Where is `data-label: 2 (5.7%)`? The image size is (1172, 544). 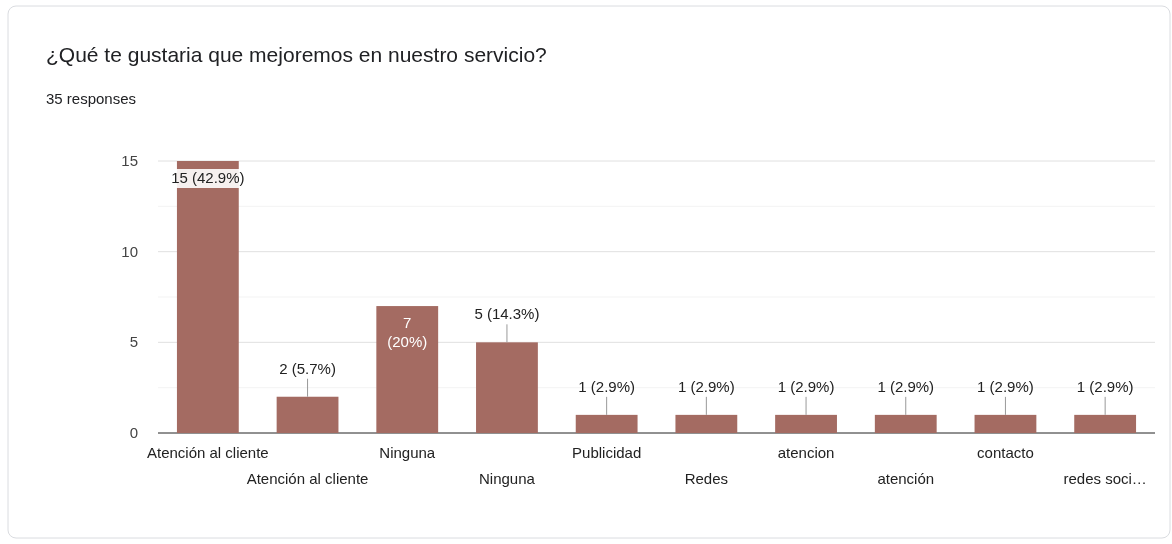
data-label: 2 (5.7%) is located at coordinates (307, 368).